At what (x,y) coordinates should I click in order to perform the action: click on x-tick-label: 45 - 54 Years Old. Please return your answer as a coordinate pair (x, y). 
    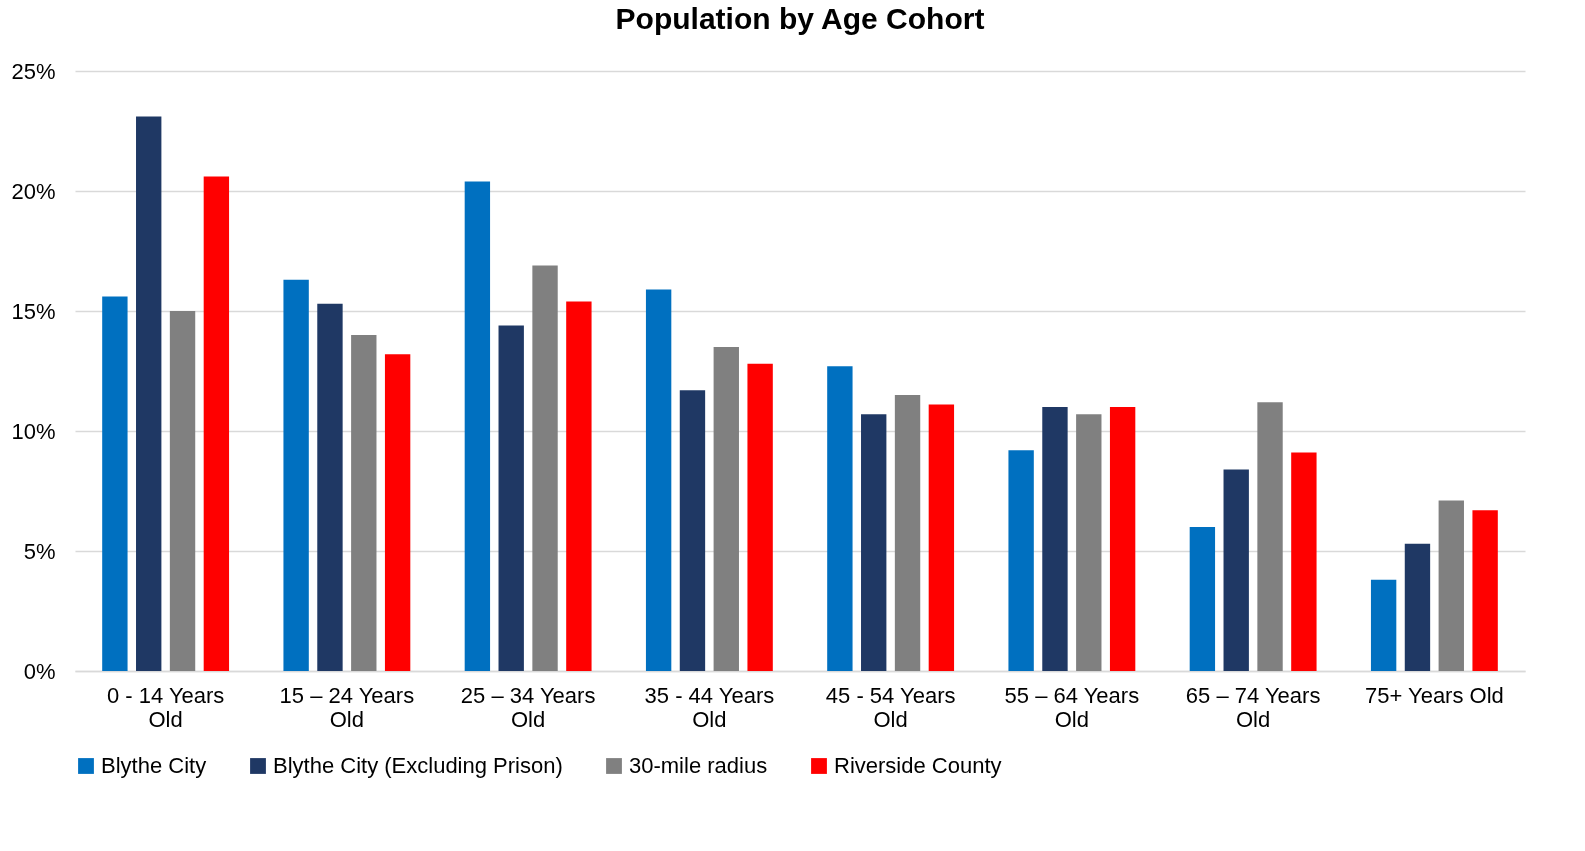
    Looking at the image, I should click on (890, 707).